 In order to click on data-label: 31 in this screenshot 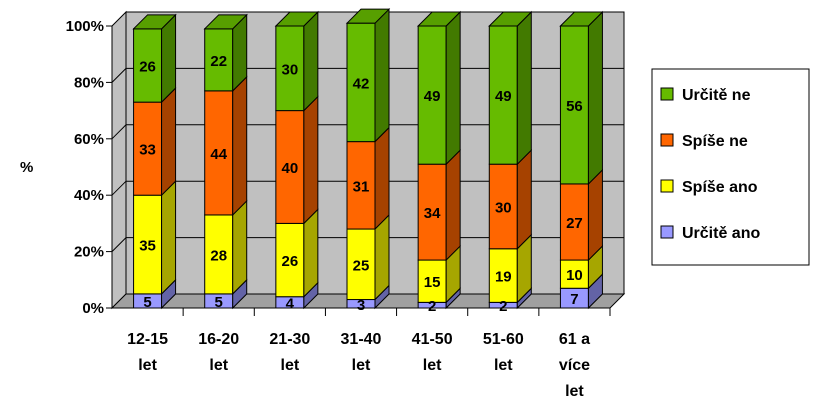, I will do `click(361, 186)`.